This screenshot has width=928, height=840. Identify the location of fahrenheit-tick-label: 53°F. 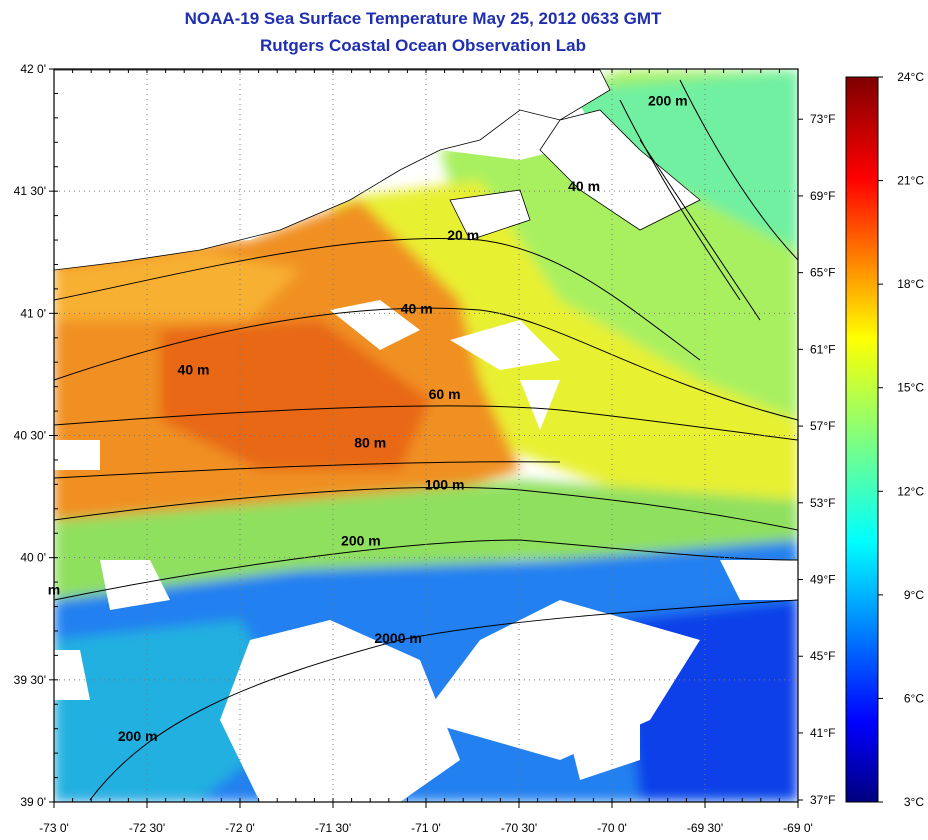
(822, 503).